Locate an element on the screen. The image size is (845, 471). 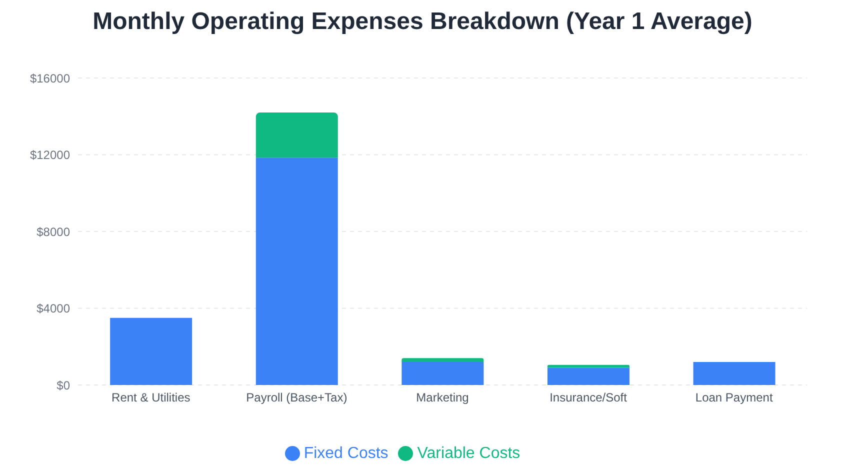
legend-label: Fixed Costs is located at coordinates (346, 453).